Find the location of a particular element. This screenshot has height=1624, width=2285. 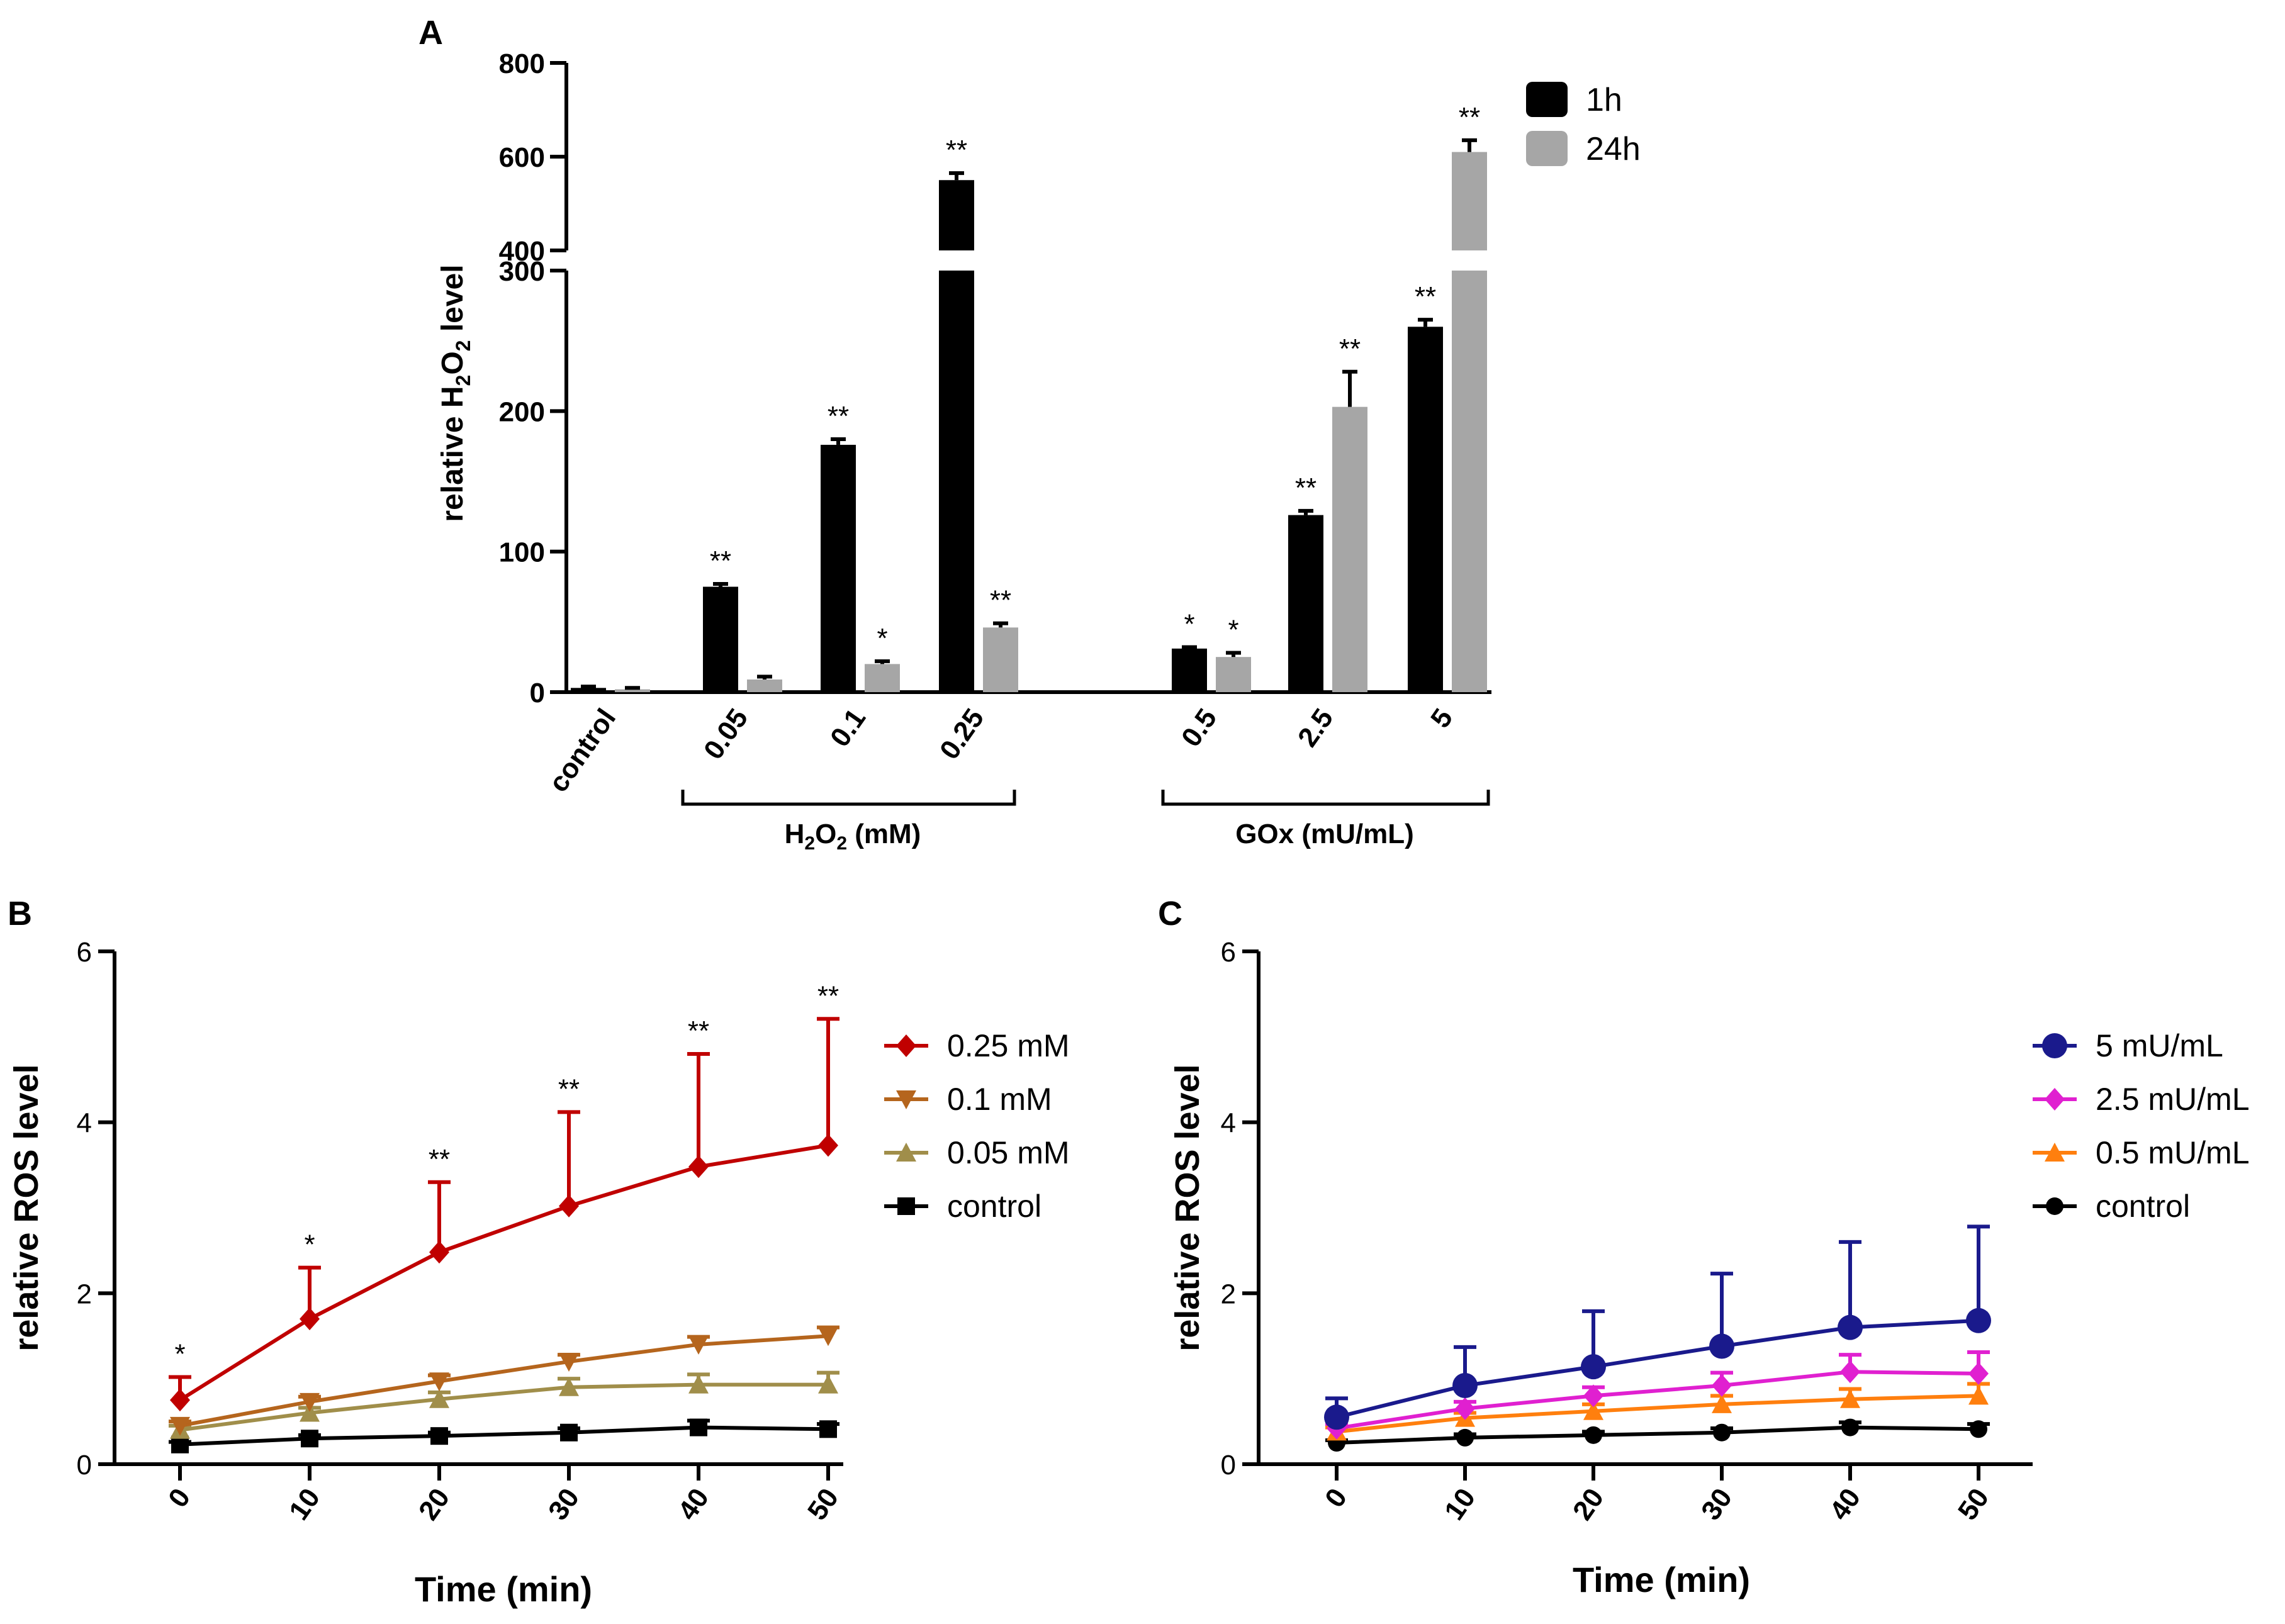

panel-a-y-tick-label: 600 is located at coordinates (522, 157).